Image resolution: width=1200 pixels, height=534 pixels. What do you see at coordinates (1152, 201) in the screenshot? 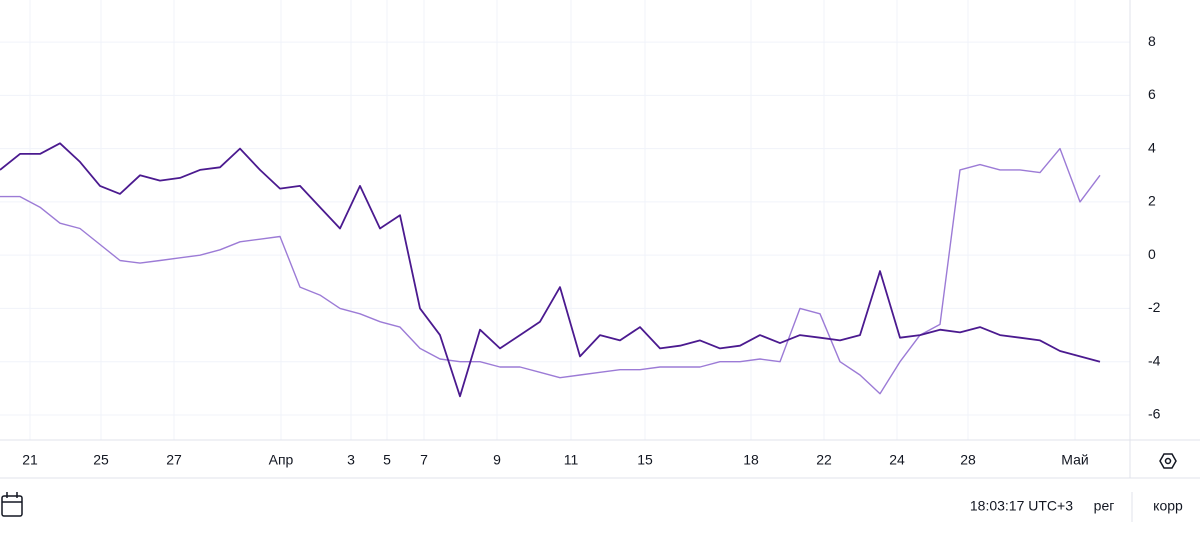
I see `y-tick-label: 2` at bounding box center [1152, 201].